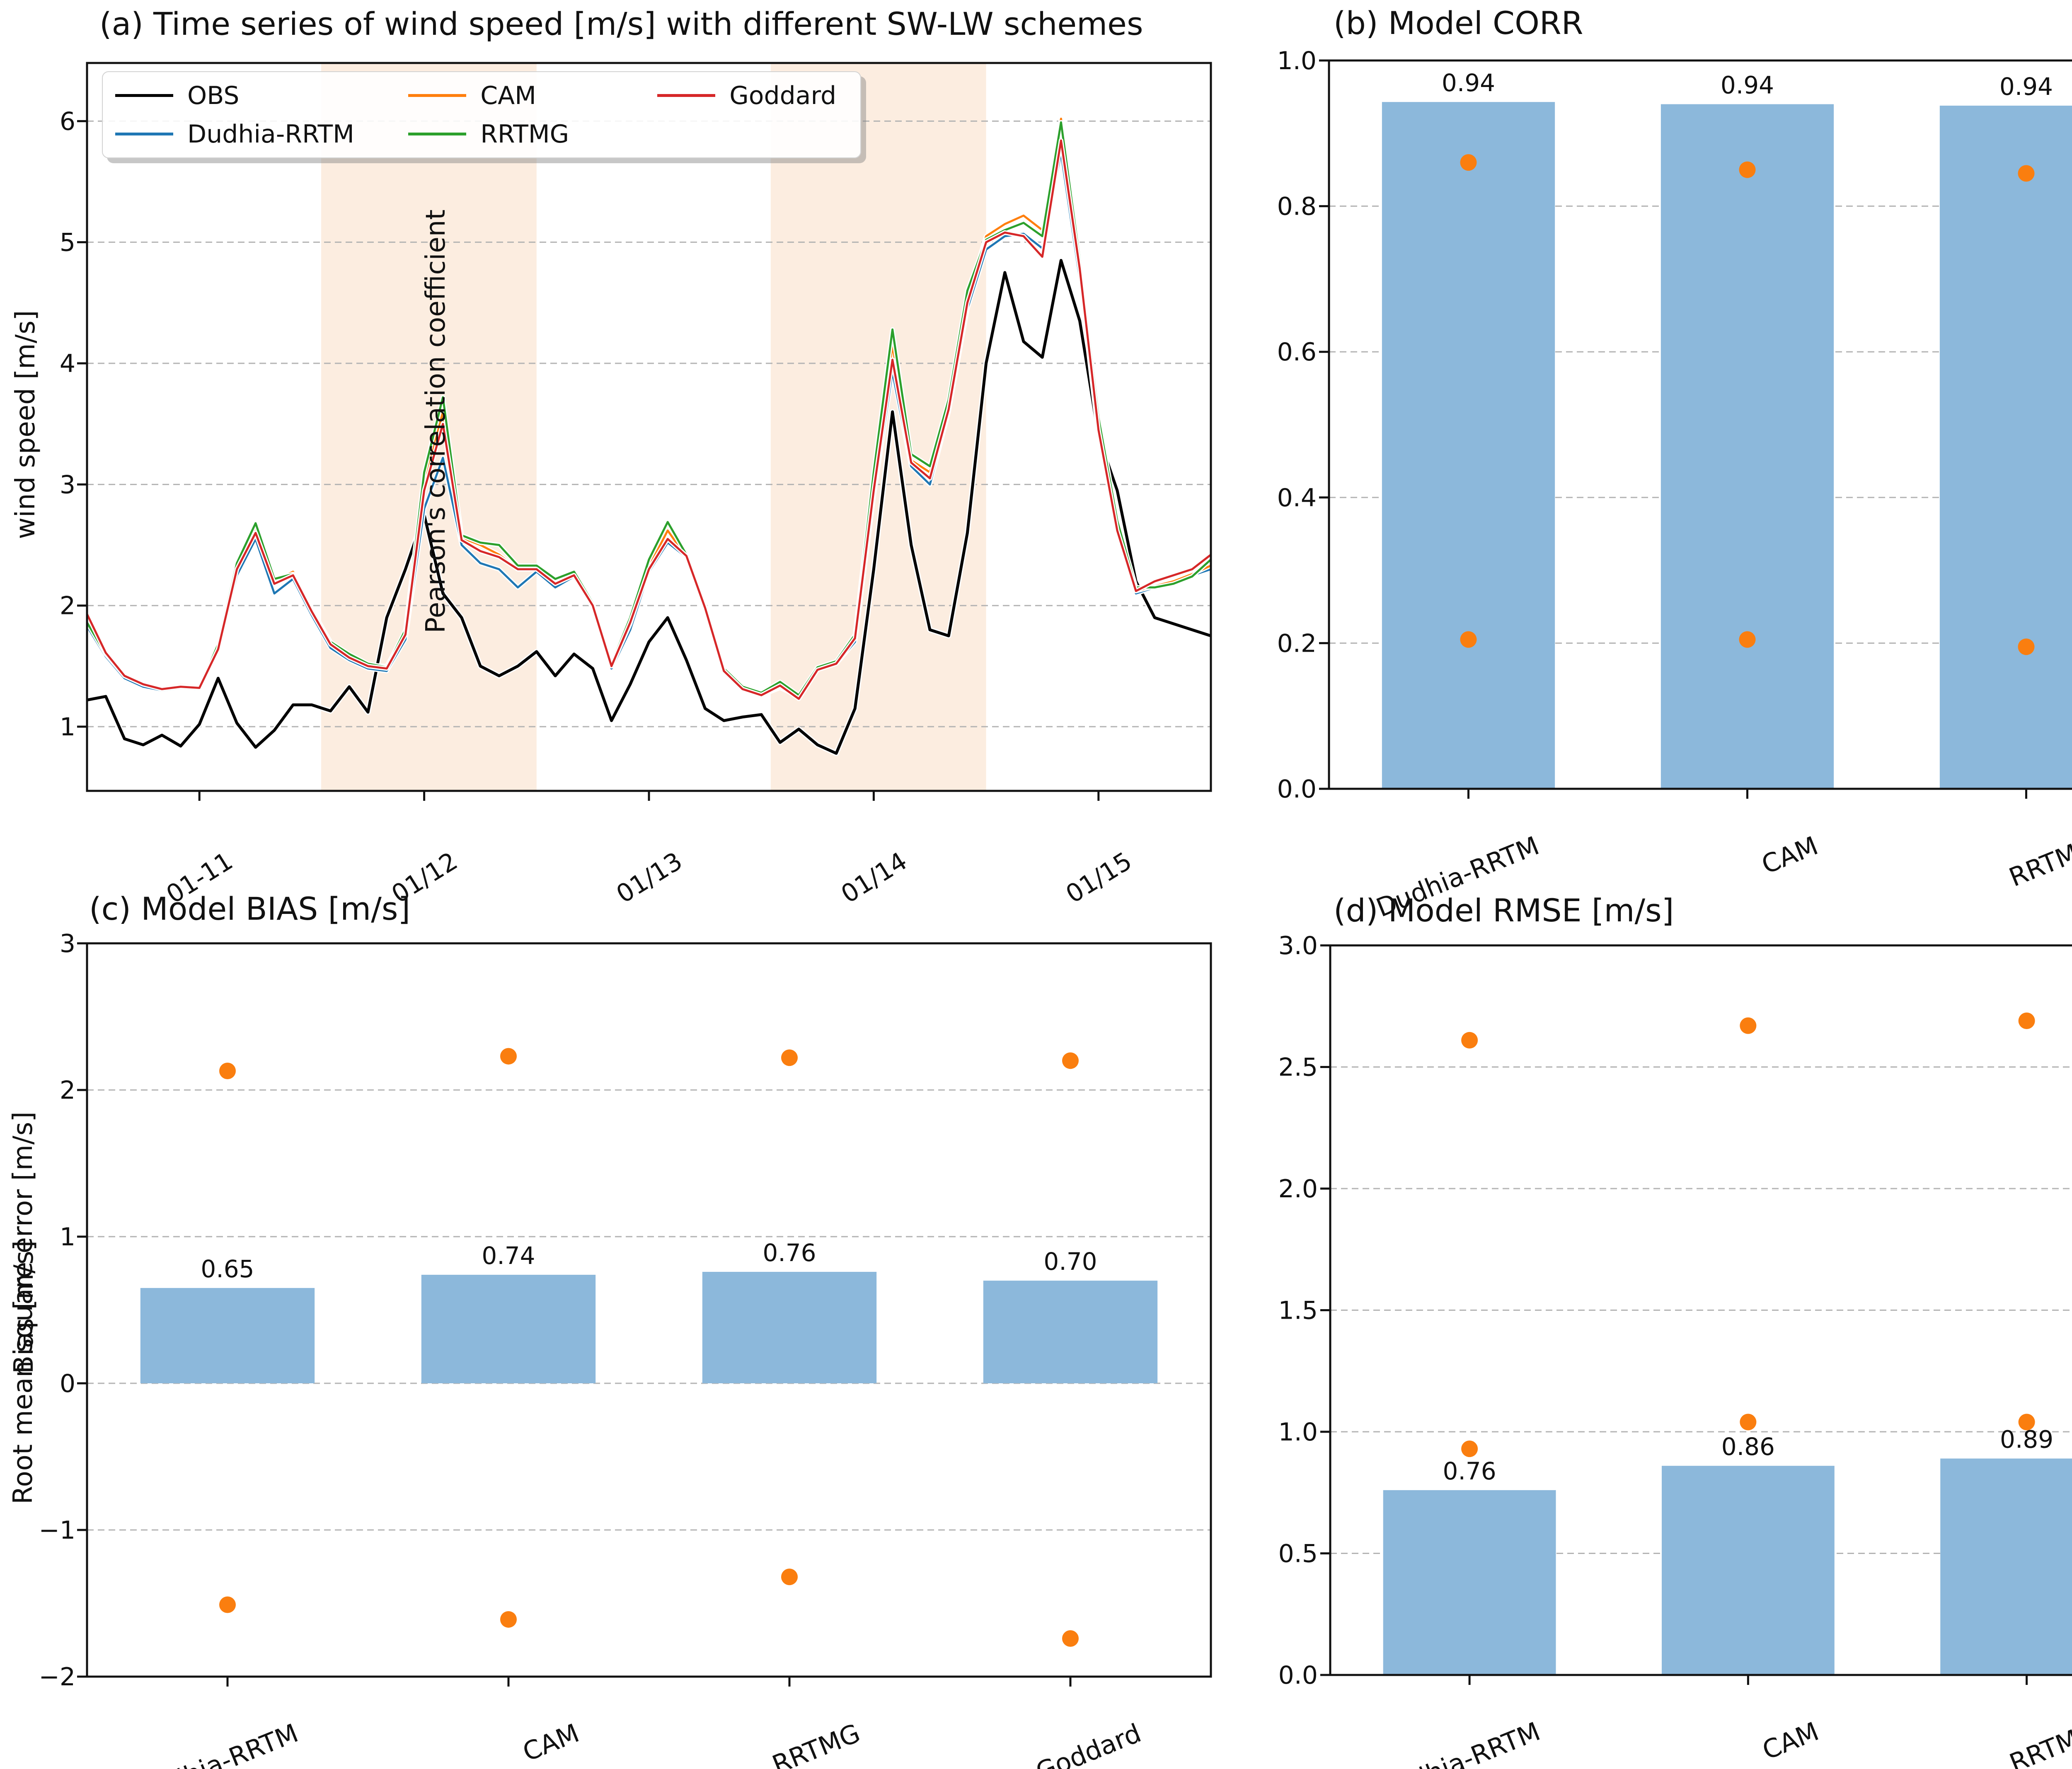  What do you see at coordinates (1504, 910) in the screenshot?
I see `panel-d-title: (d) Model RMSE [m/s]` at bounding box center [1504, 910].